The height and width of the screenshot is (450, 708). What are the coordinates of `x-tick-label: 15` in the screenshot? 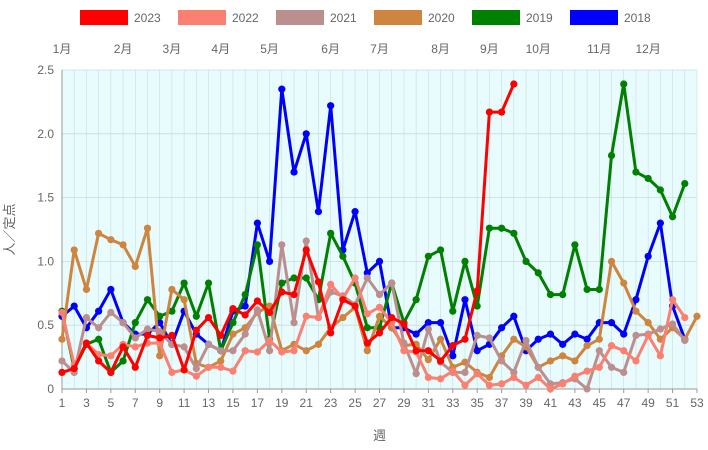 It's located at (233, 403).